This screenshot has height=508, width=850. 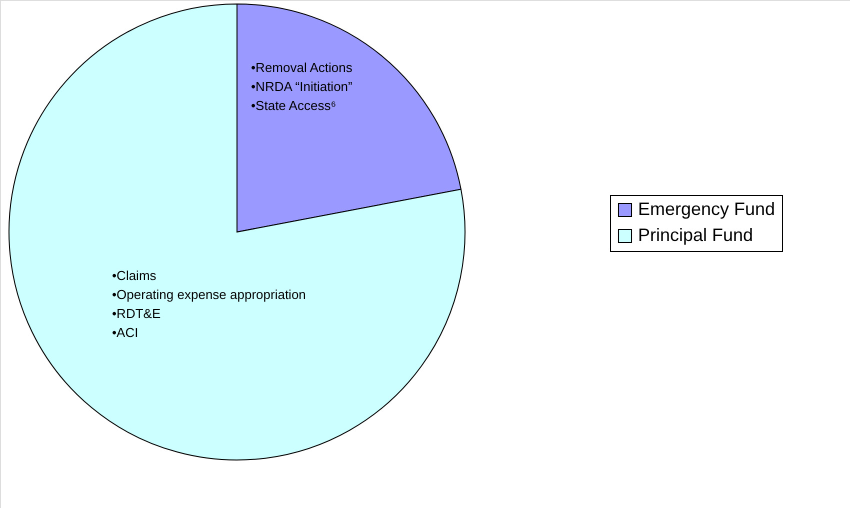 I want to click on text: •Claims •Operating expense appropriation •RDT&E •ACI, so click(x=209, y=304).